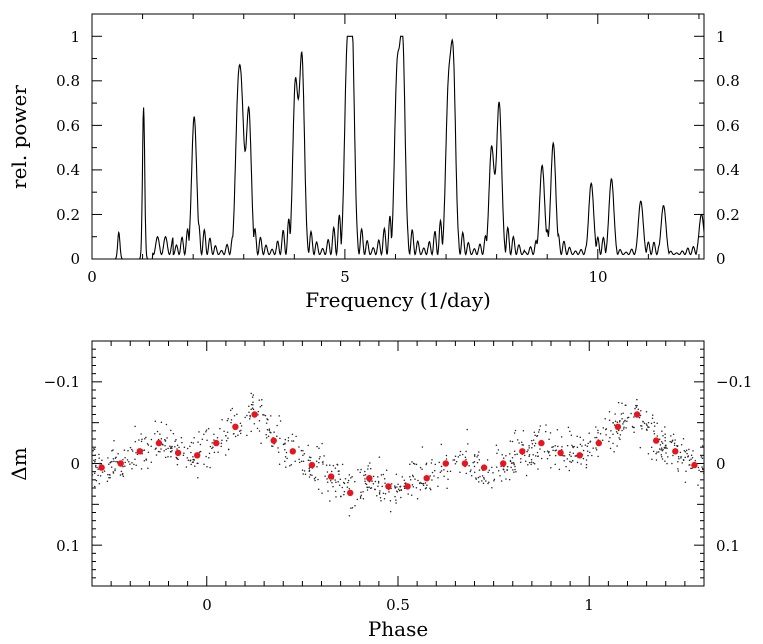 The height and width of the screenshot is (644, 763). Describe the element at coordinates (721, 464) in the screenshot. I see `lightcurve-ytick-label-right-1: 0` at that location.